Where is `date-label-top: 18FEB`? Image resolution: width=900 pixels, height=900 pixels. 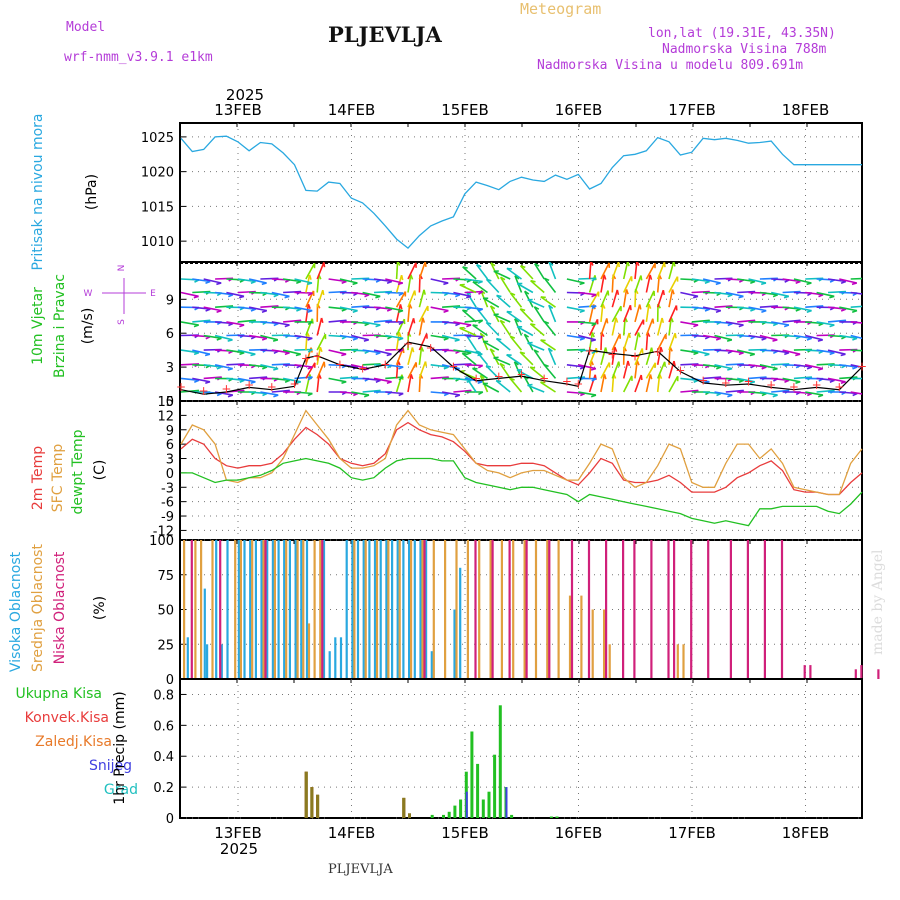
date-label-top: 18FEB is located at coordinates (805, 110).